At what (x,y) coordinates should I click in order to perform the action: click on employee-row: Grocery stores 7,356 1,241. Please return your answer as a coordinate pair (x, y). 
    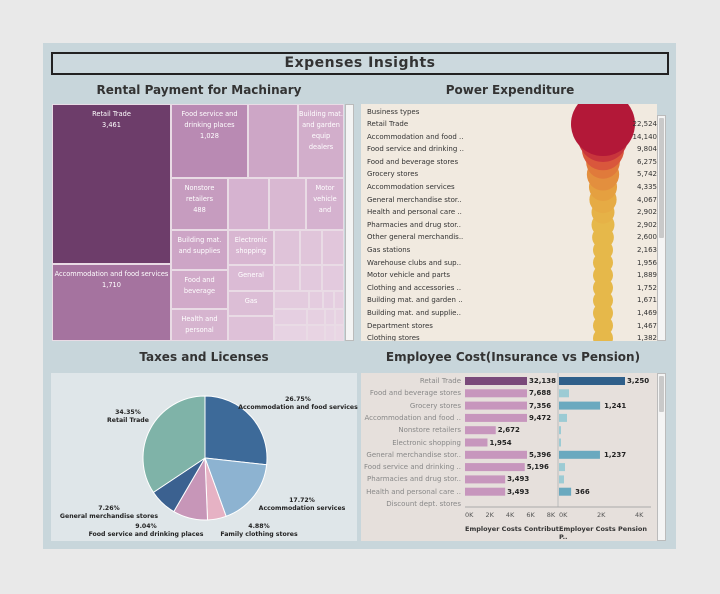
    Looking at the image, I should click on (509, 406).